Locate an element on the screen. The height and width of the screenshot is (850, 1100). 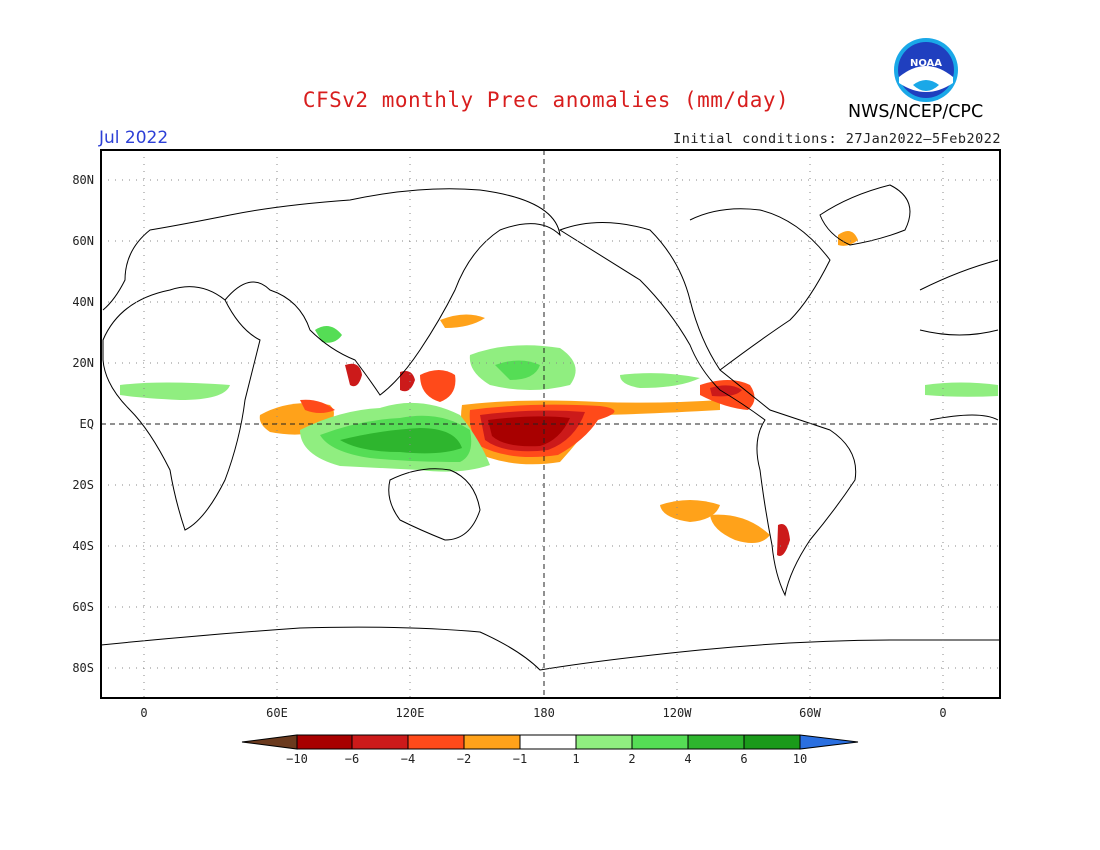
lon-label: 180 is located at coordinates (544, 713).